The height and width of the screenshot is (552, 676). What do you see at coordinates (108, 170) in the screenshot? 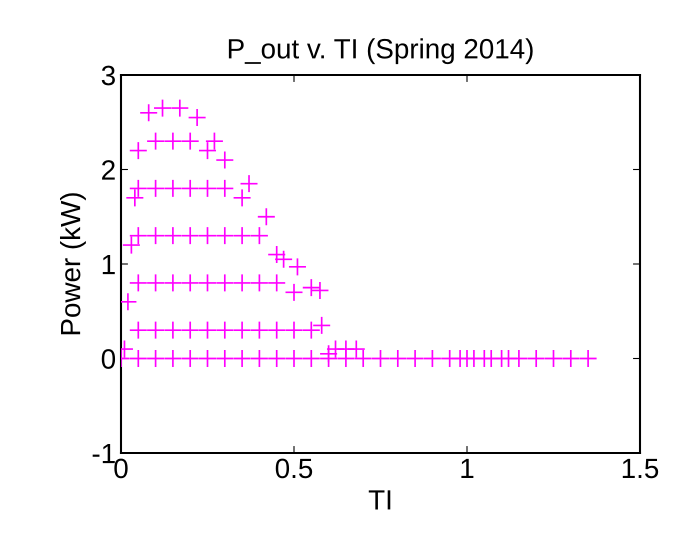
I see `y-tick-label: 2` at bounding box center [108, 170].